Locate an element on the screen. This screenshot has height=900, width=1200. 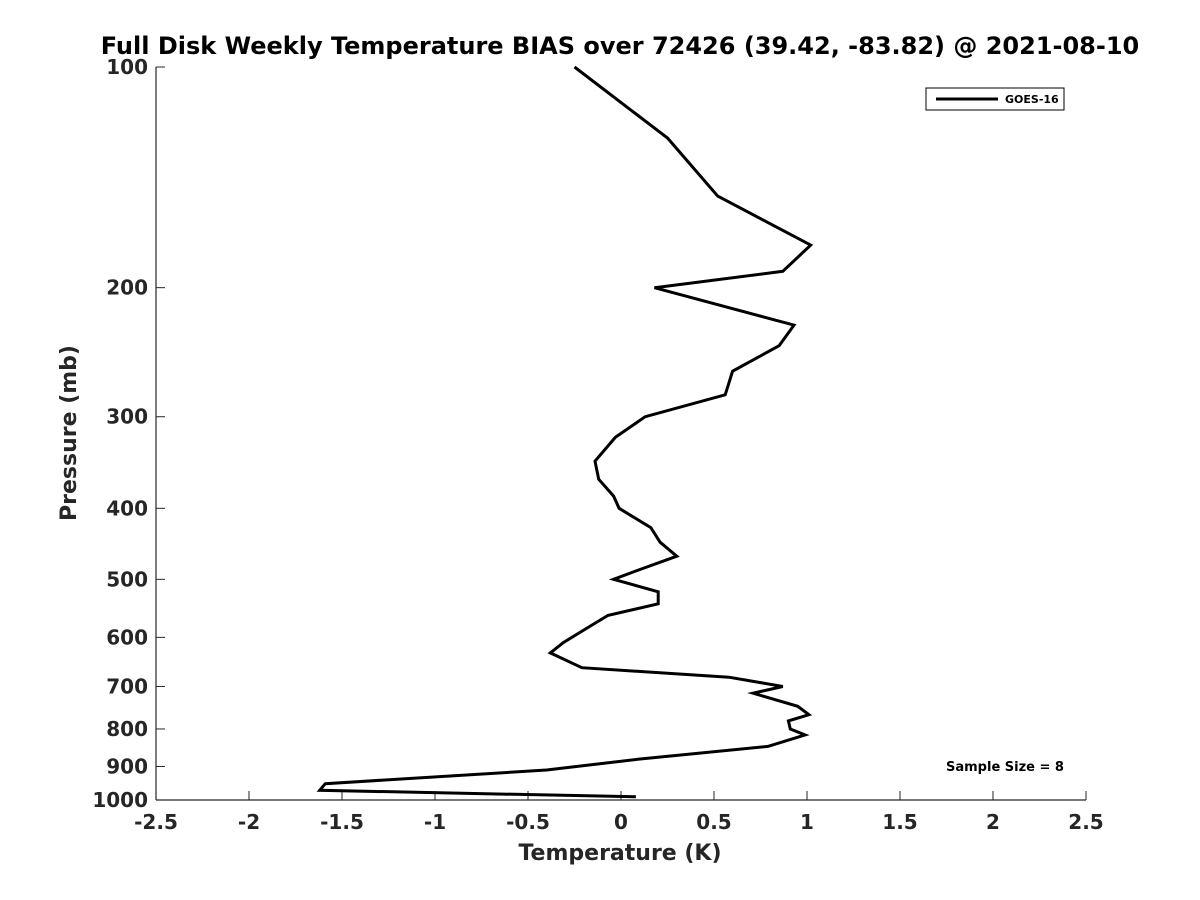
x-tick-label: -1 is located at coordinates (435, 822).